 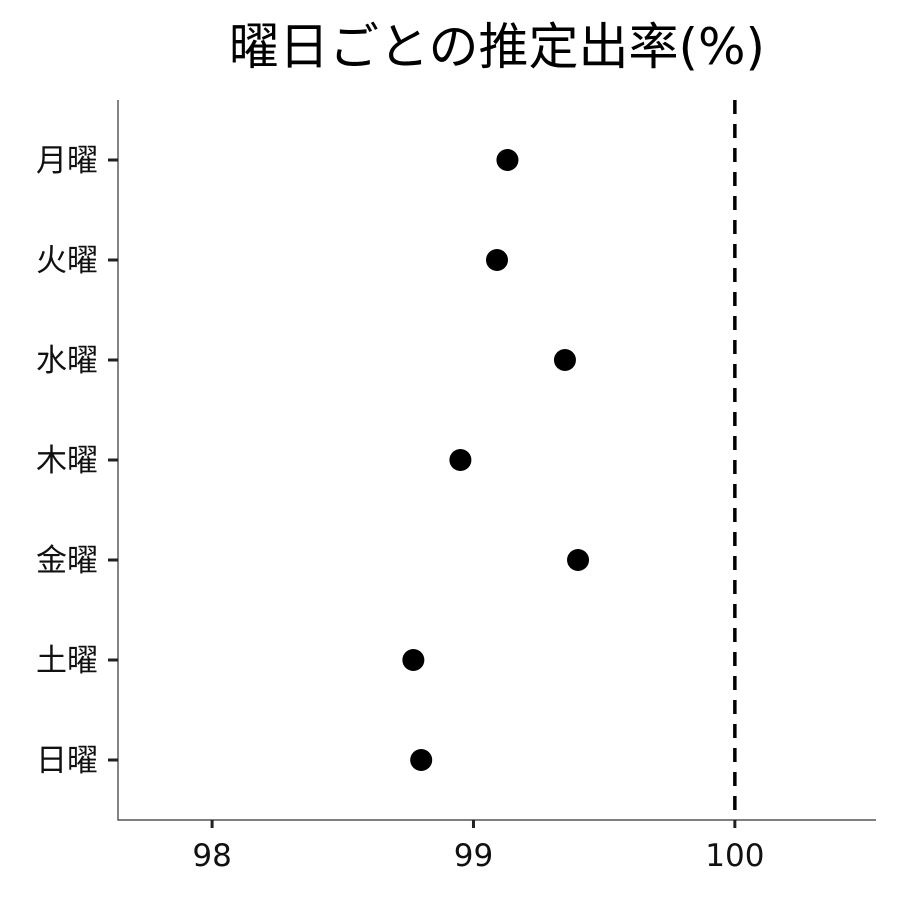 I want to click on x-tick-label: 100, so click(x=734, y=856).